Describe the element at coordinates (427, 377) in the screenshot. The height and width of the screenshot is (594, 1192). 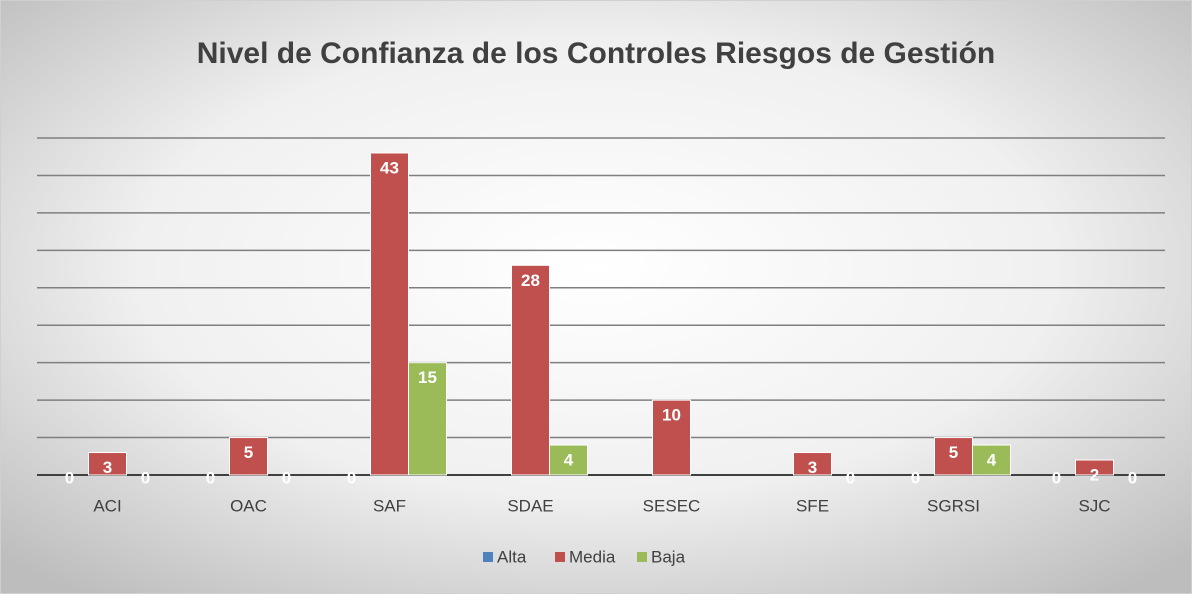
I see `data-label: 15` at that location.